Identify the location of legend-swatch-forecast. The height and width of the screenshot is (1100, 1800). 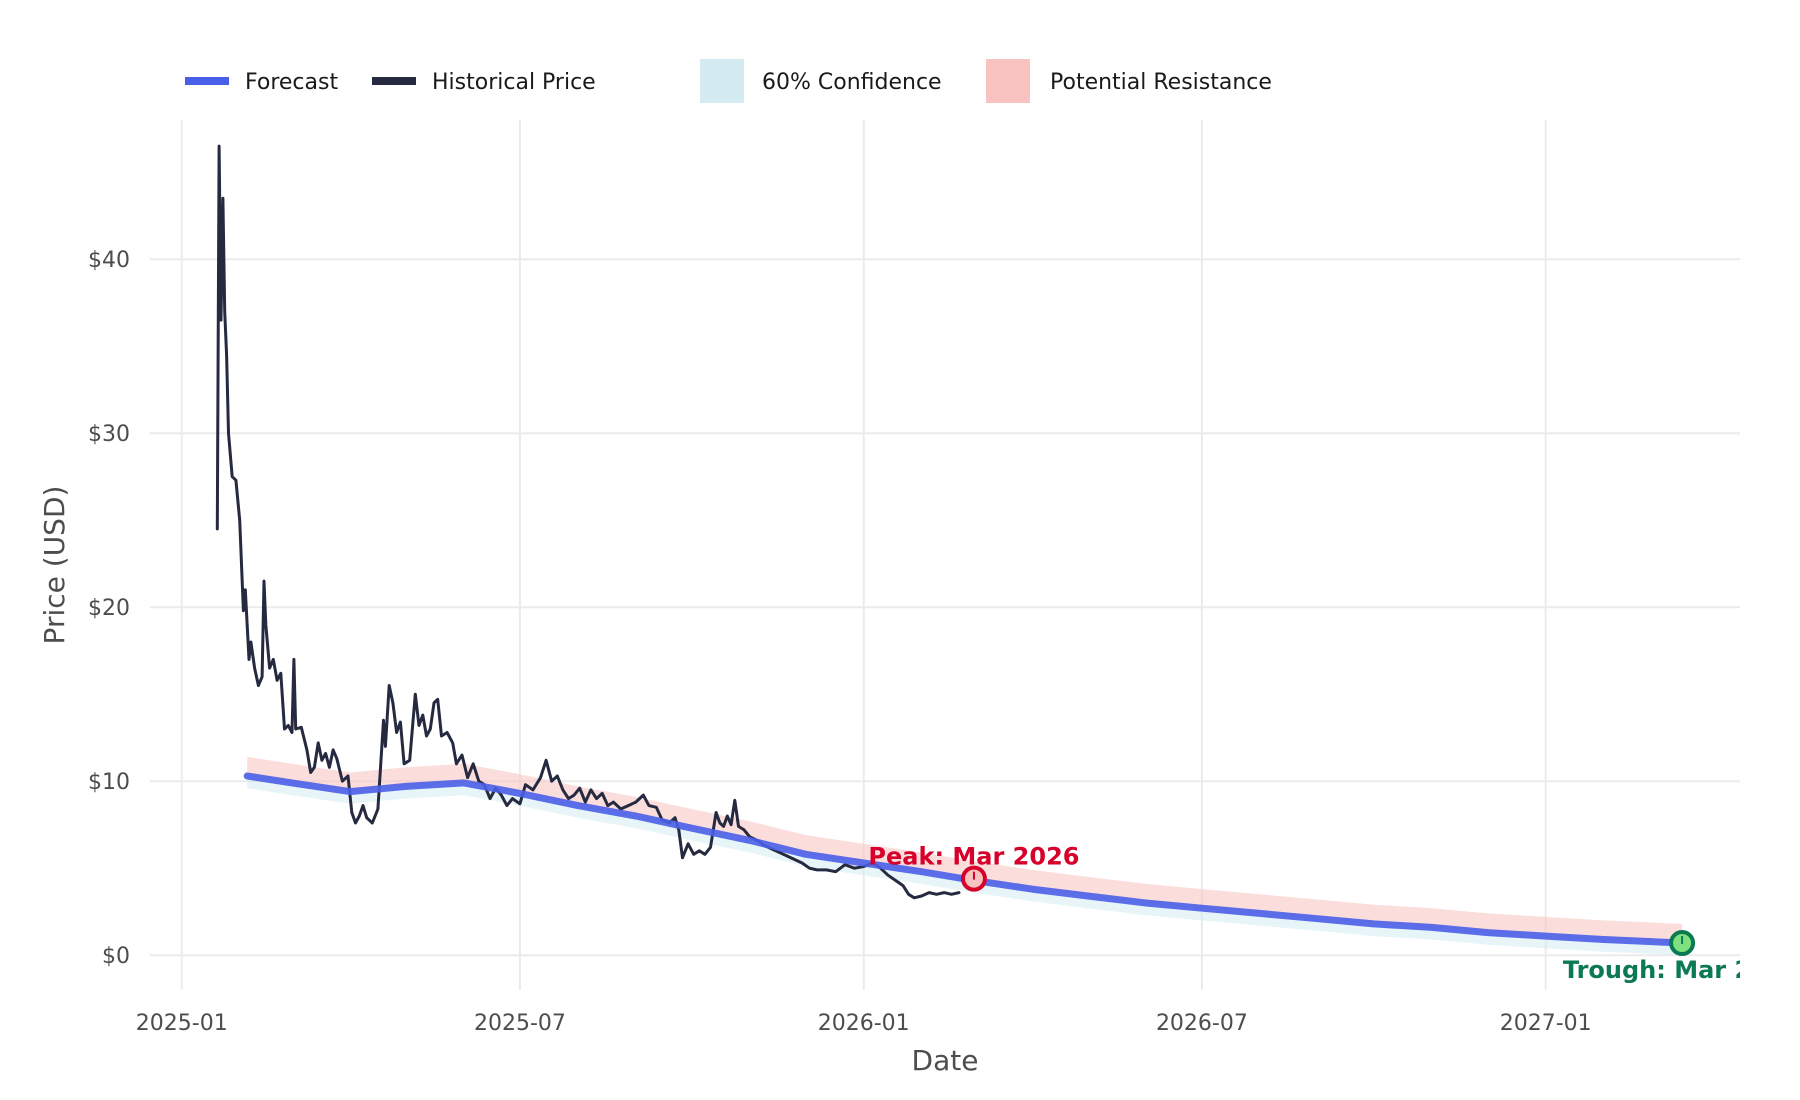
(207, 81).